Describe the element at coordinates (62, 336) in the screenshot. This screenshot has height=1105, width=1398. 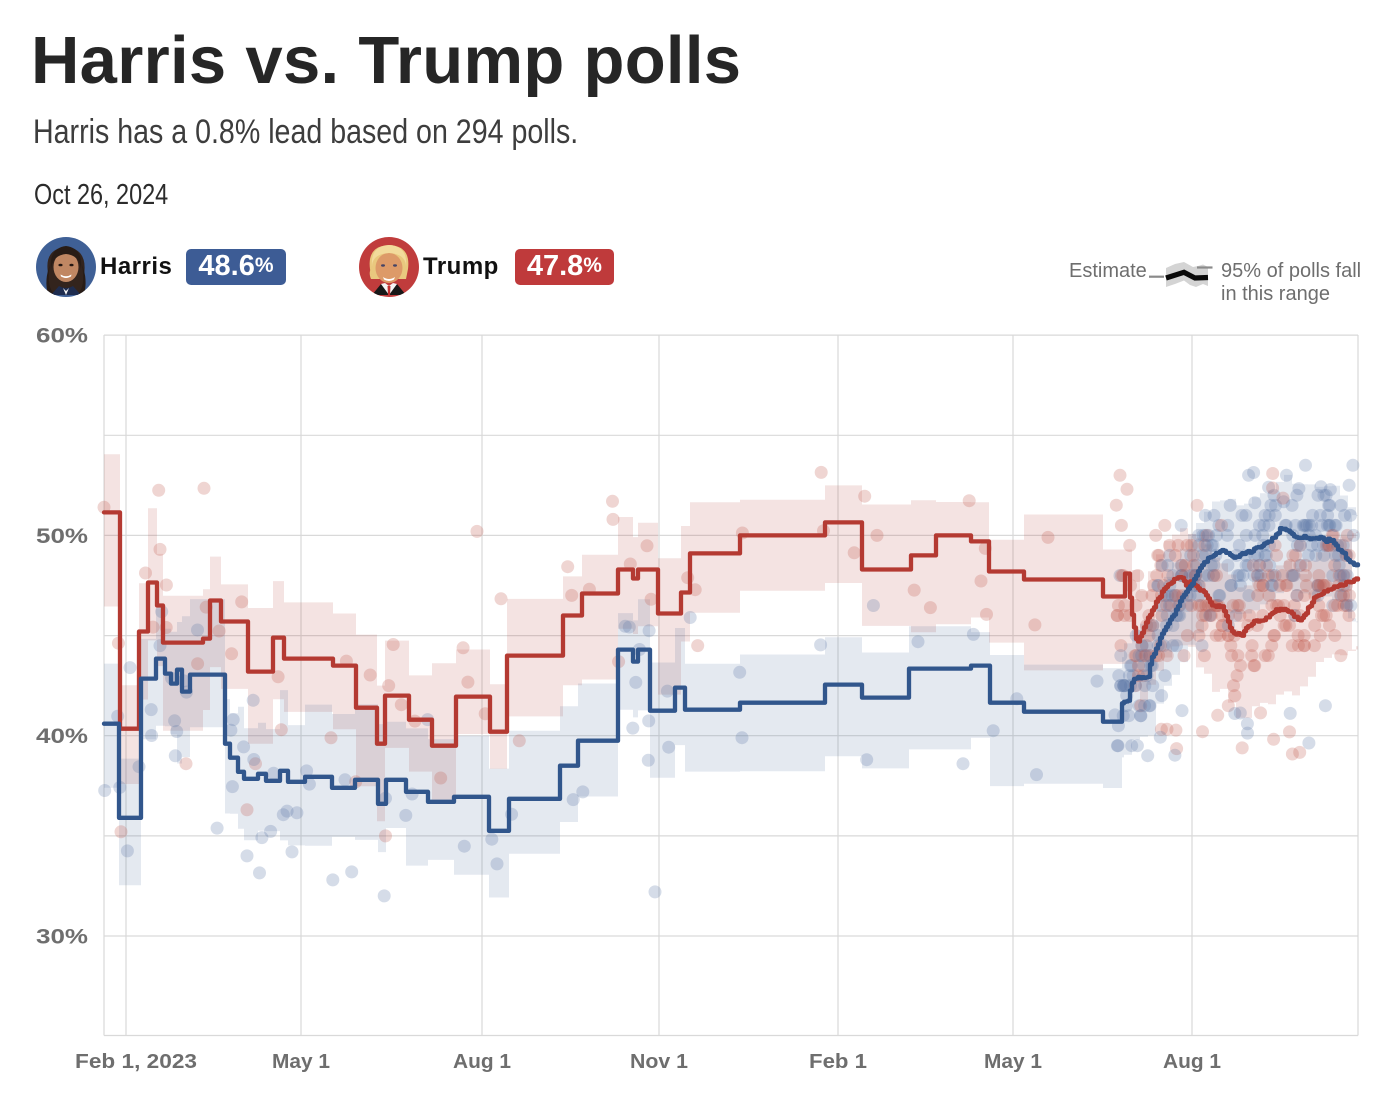
I see `svg-text: 60%` at that location.